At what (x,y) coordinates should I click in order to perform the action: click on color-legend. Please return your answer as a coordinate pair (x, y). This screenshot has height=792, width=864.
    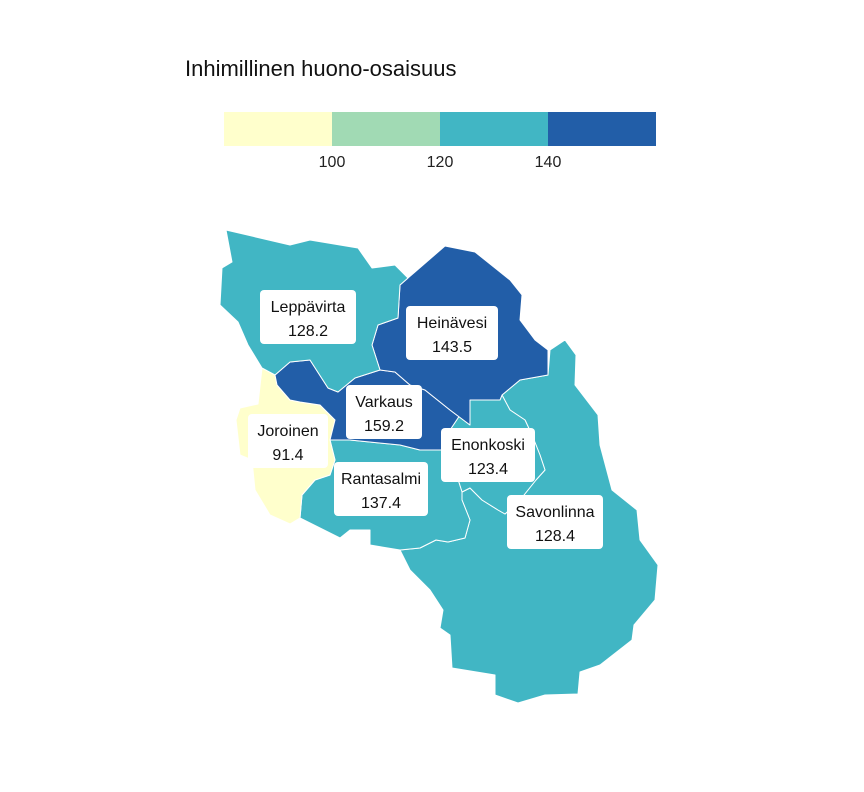
    Looking at the image, I should click on (440, 129).